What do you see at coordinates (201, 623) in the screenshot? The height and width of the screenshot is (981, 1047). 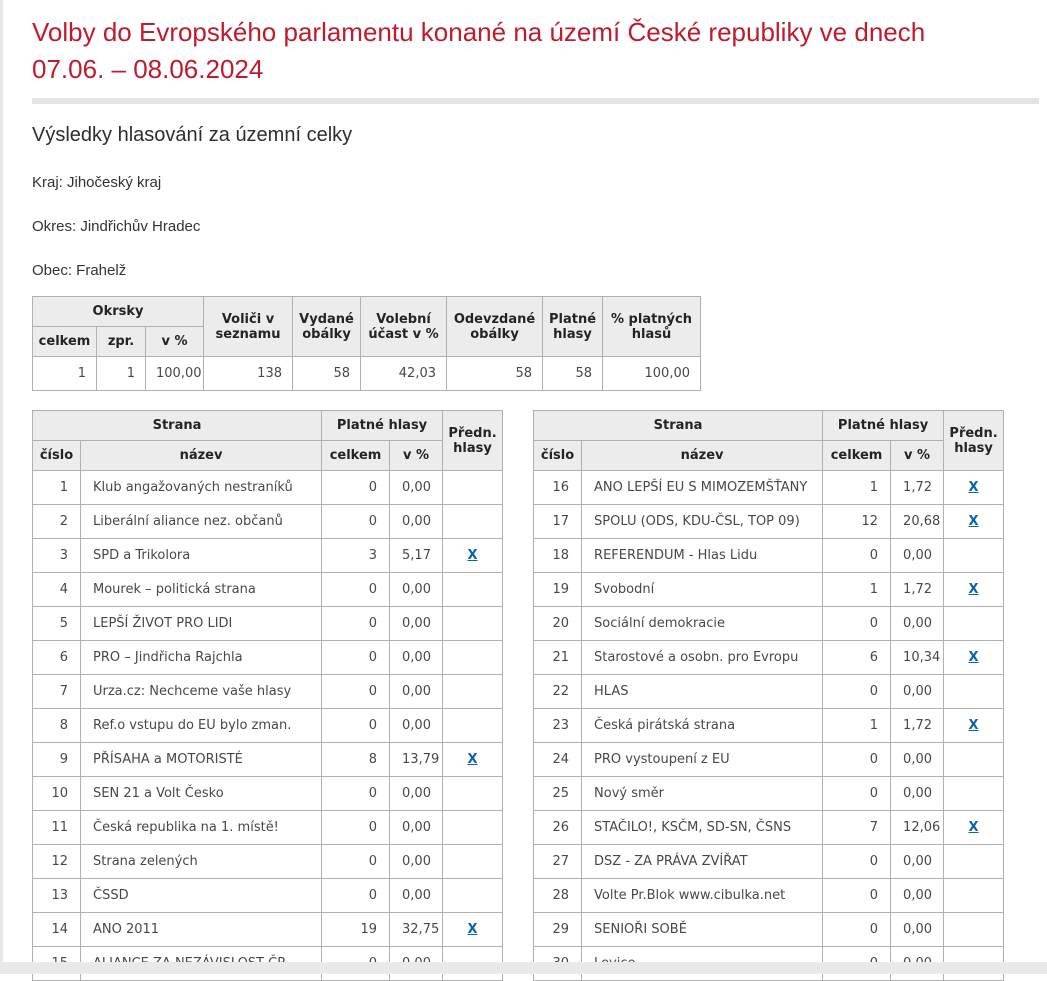 I see `party-name: LEPŠÍ ŽIVOT PRO LIDI` at bounding box center [201, 623].